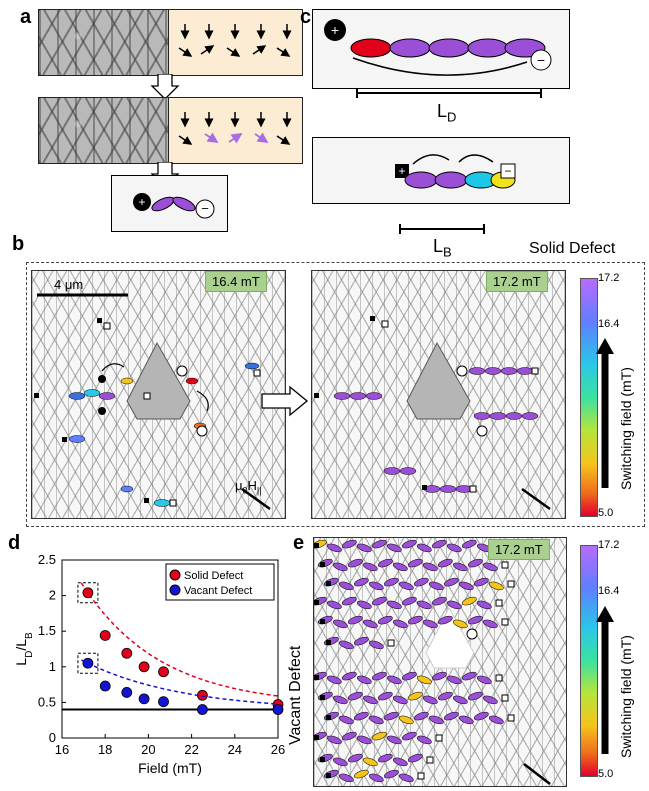 This screenshot has width=649, height=791. What do you see at coordinates (213, 576) in the screenshot?
I see `legend-label: Solid Defect` at bounding box center [213, 576].